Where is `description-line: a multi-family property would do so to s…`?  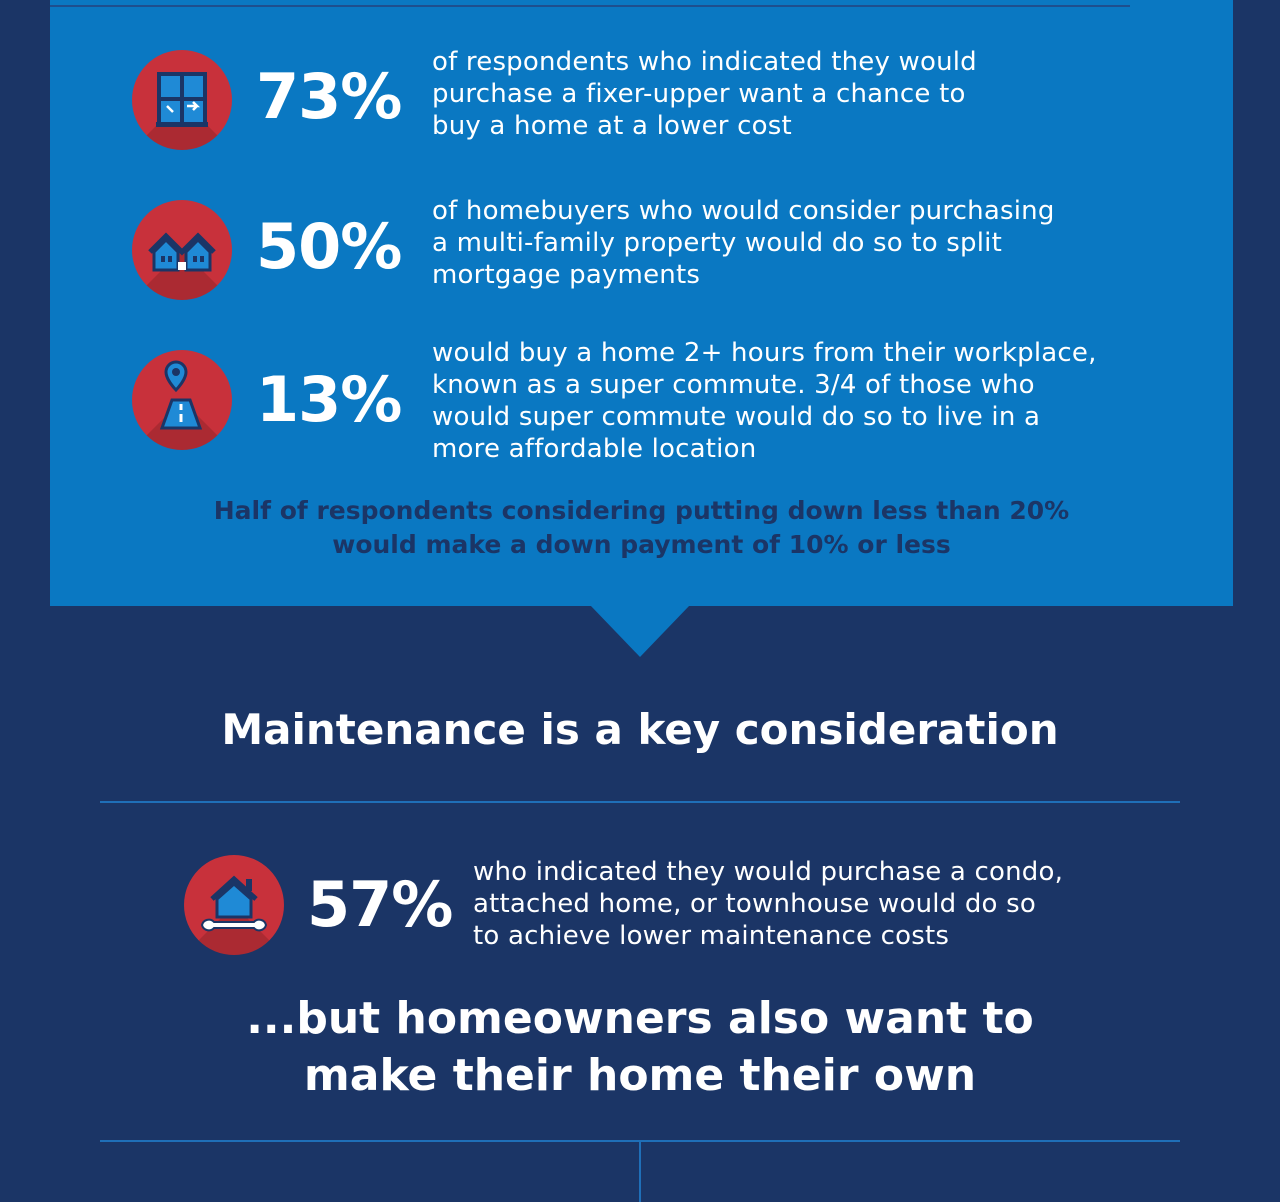
description-line: a multi-family property would do so to s… is located at coordinates (717, 243).